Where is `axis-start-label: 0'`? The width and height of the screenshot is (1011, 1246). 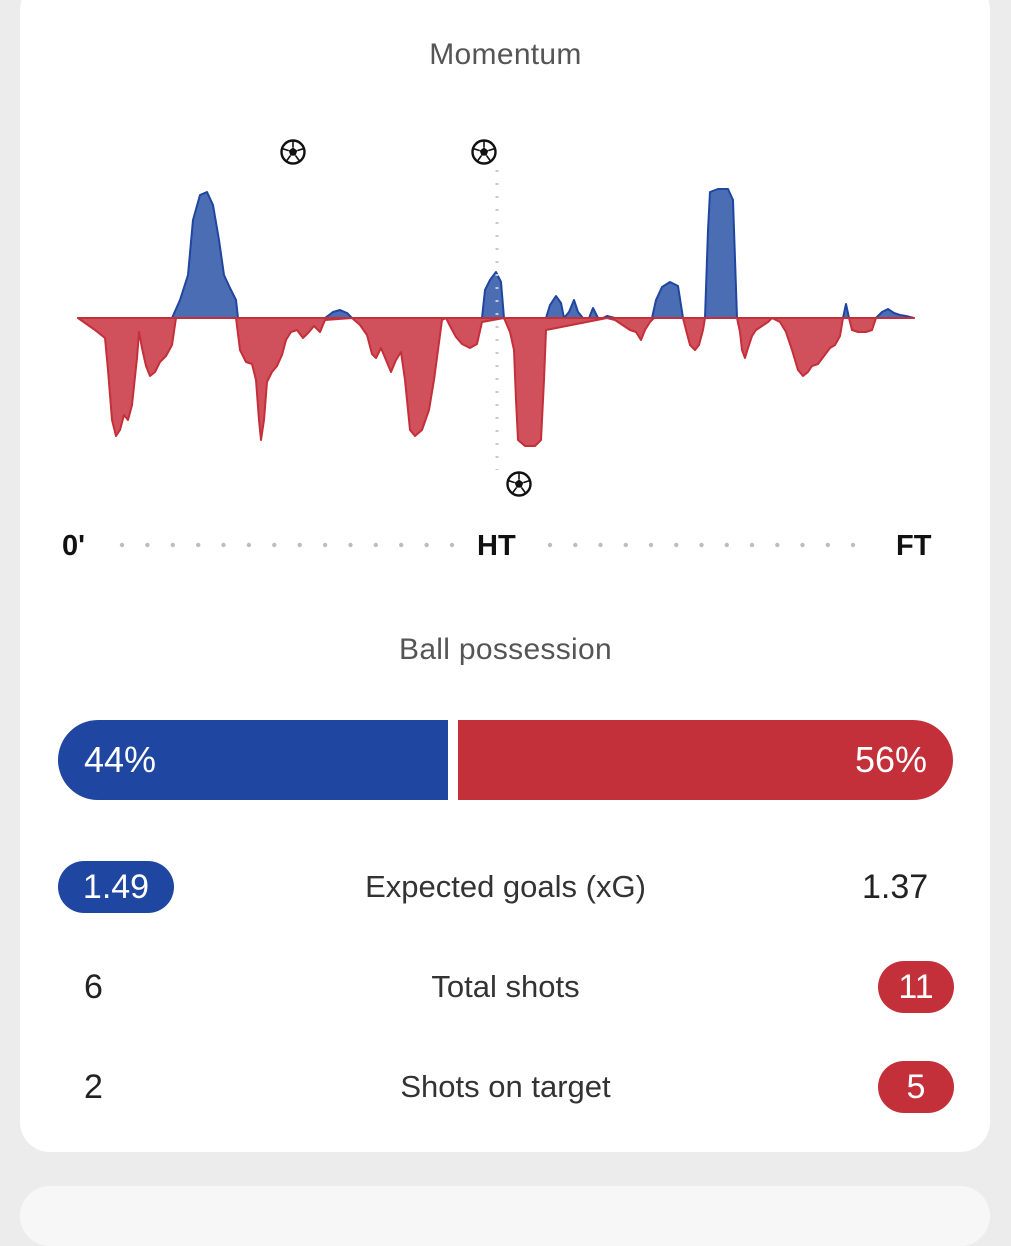 axis-start-label: 0' is located at coordinates (74, 546).